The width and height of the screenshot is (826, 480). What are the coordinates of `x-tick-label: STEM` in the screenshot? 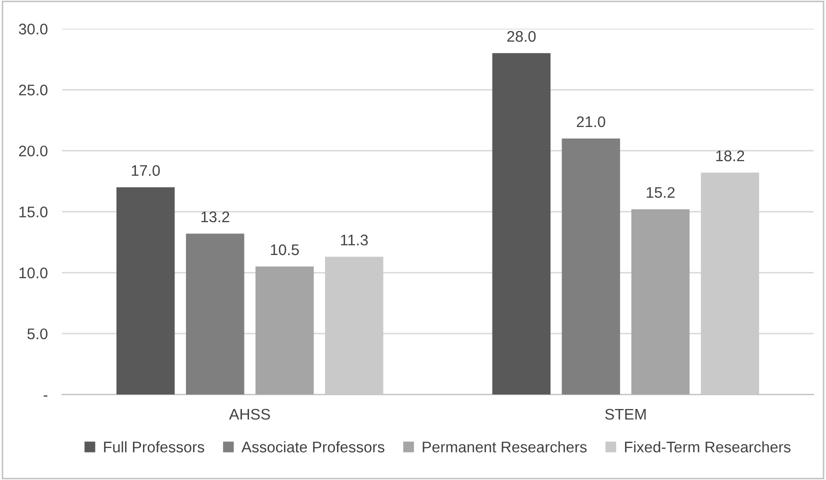 It's located at (625, 414).